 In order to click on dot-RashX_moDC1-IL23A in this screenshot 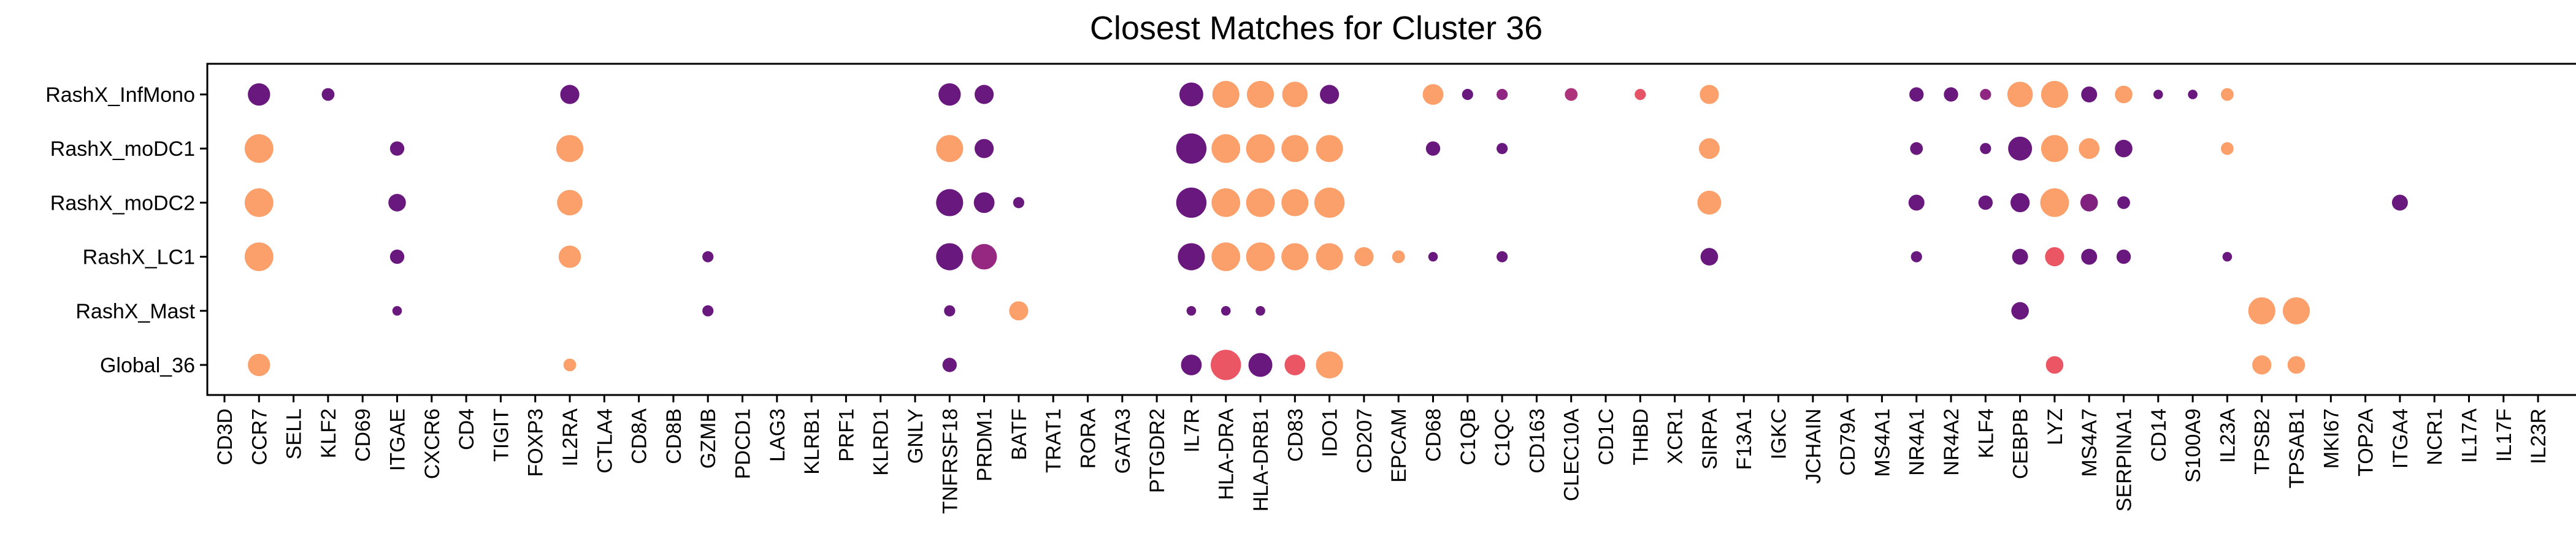, I will do `click(2227, 148)`.